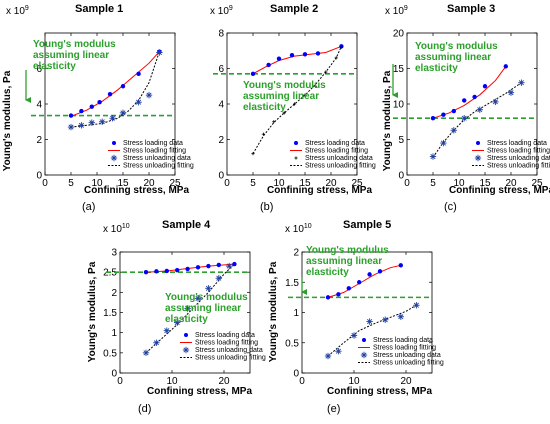 The height and width of the screenshot is (424, 550). What do you see at coordinates (231, 8) in the screenshot?
I see `axis-exponent: 9` at bounding box center [231, 8].